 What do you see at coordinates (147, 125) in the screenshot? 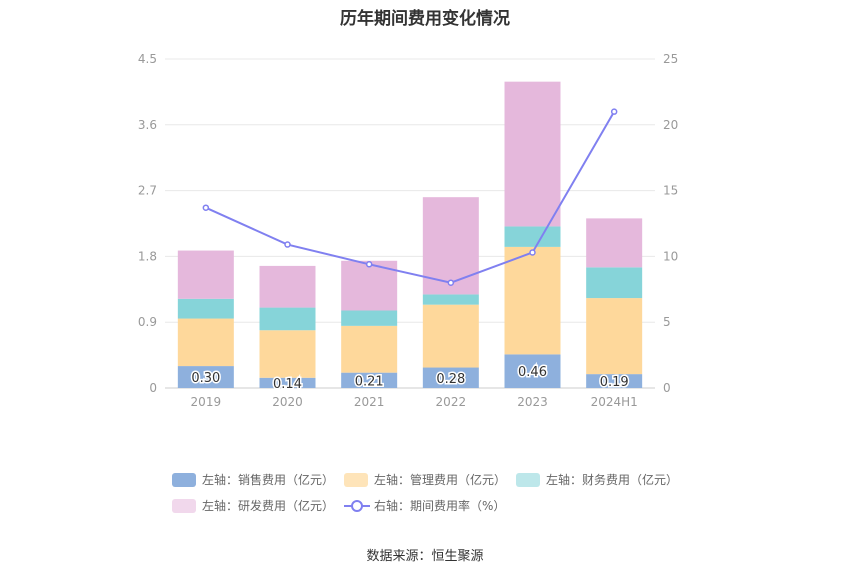
I see `y-left-tick-label: 3.6` at bounding box center [147, 125].